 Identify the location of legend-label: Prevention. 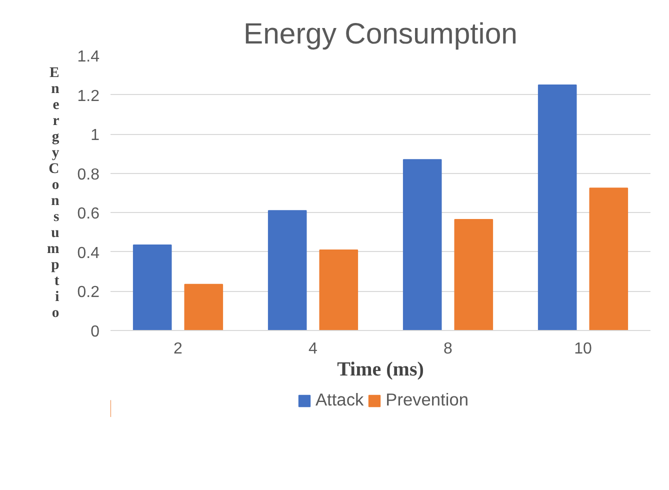
(427, 400).